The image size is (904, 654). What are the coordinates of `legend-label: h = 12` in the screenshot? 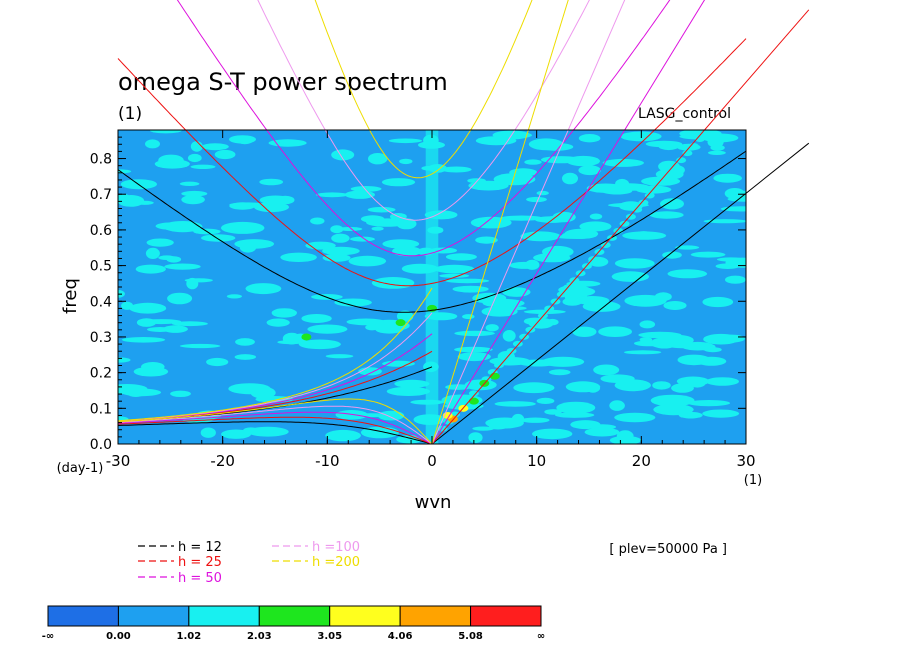 It's located at (200, 547).